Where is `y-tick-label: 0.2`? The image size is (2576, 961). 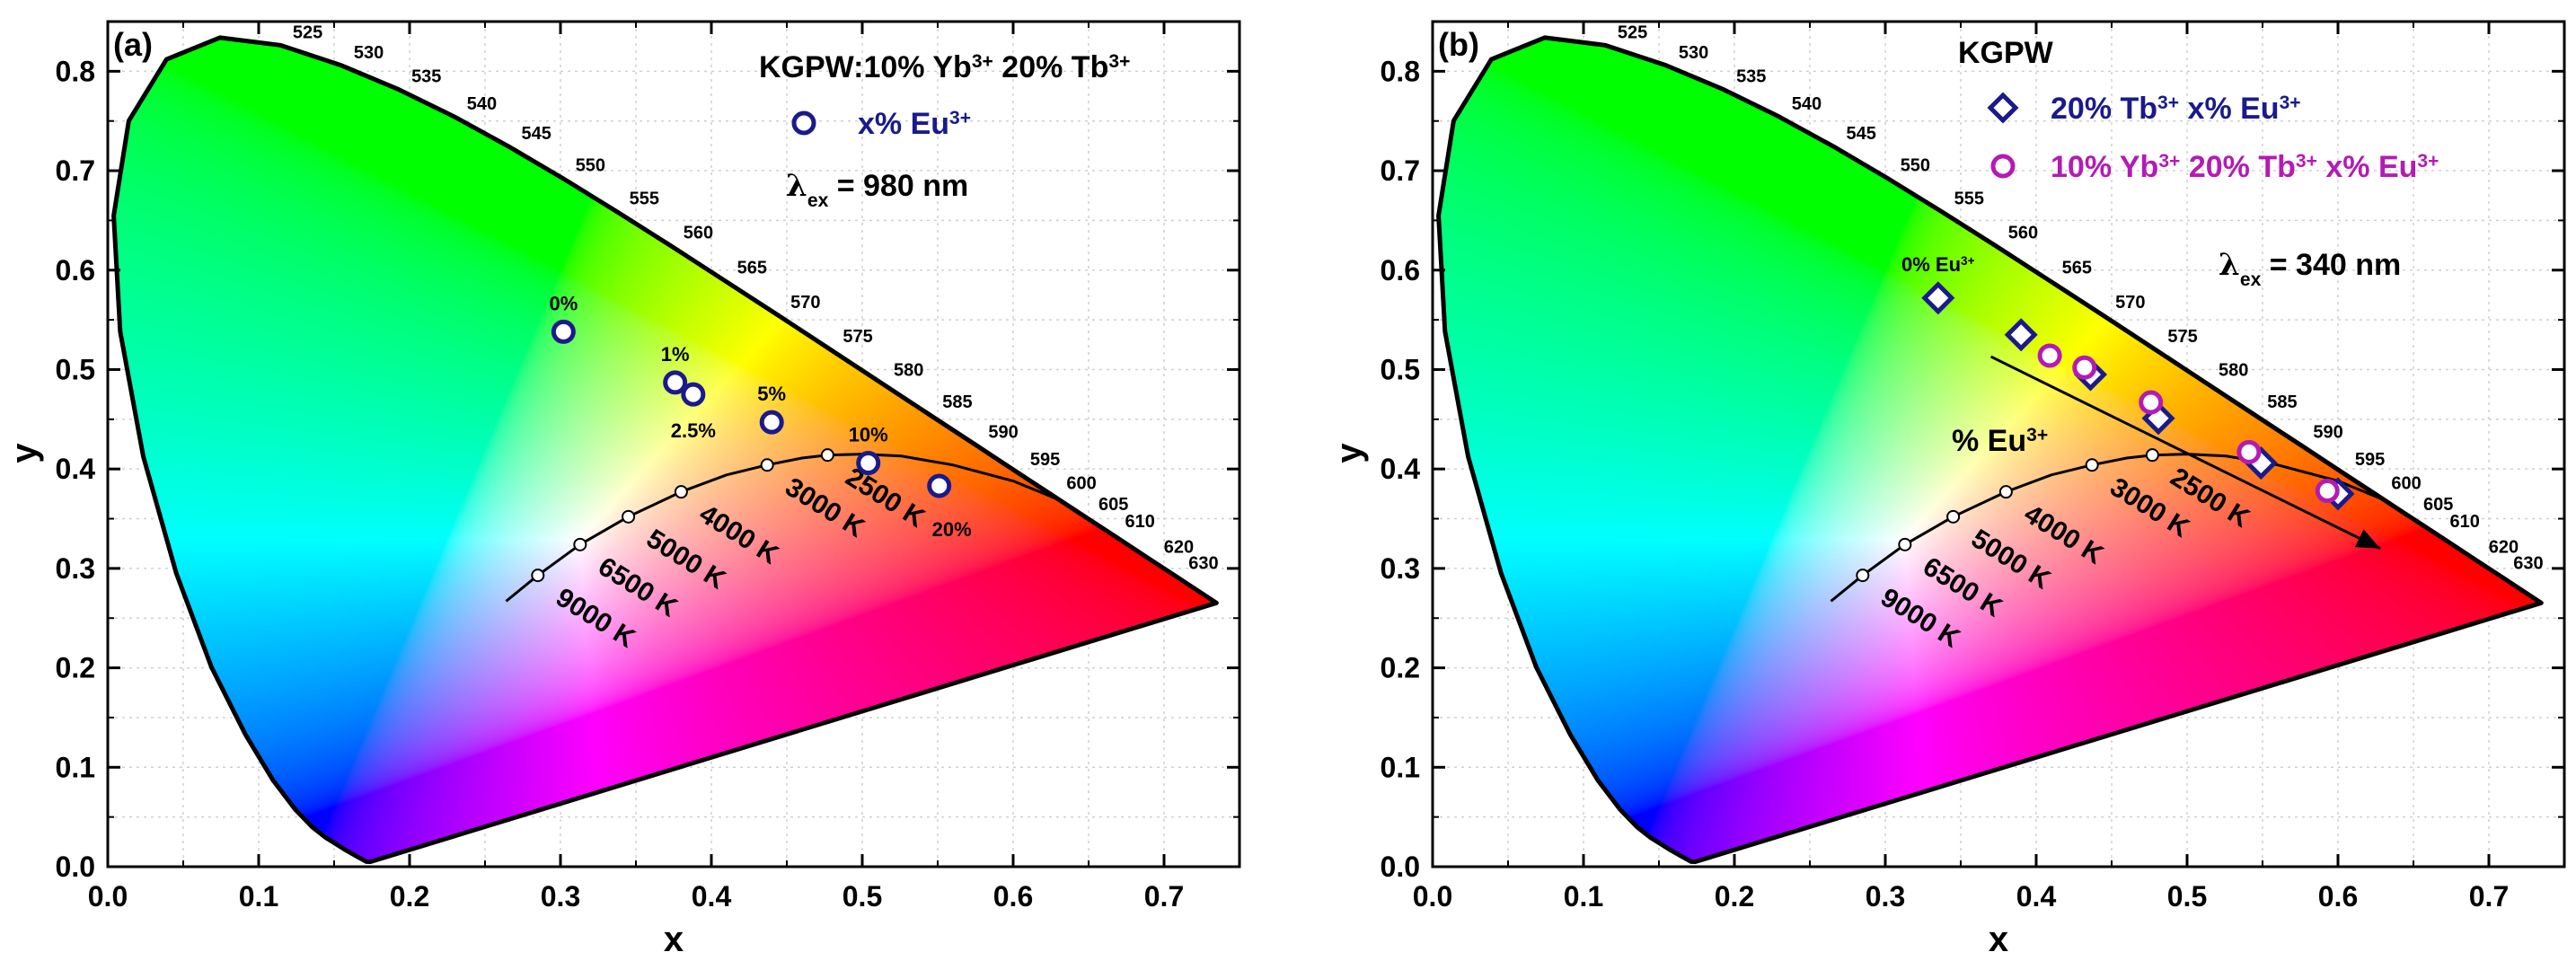 y-tick-label: 0.2 is located at coordinates (75, 668).